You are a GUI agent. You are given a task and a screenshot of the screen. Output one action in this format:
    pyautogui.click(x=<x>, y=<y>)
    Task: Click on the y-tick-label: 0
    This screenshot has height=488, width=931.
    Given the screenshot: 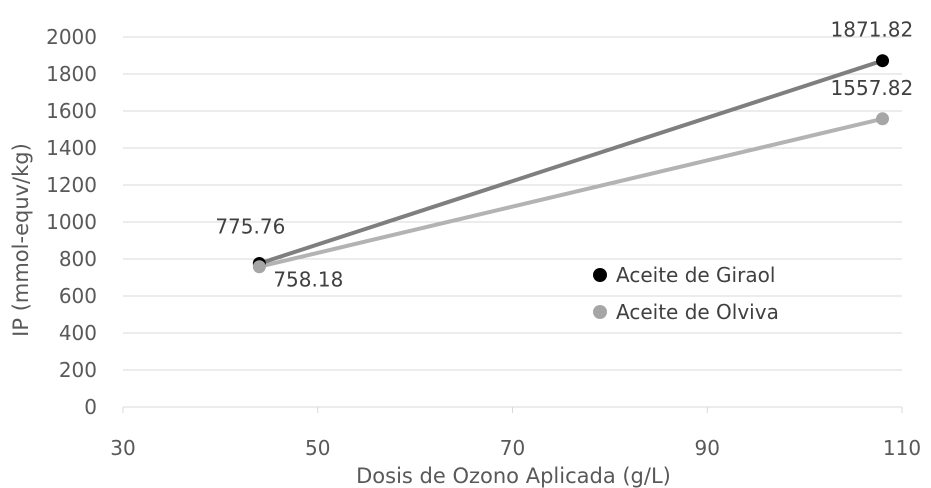 What is the action you would take?
    pyautogui.click(x=90, y=407)
    